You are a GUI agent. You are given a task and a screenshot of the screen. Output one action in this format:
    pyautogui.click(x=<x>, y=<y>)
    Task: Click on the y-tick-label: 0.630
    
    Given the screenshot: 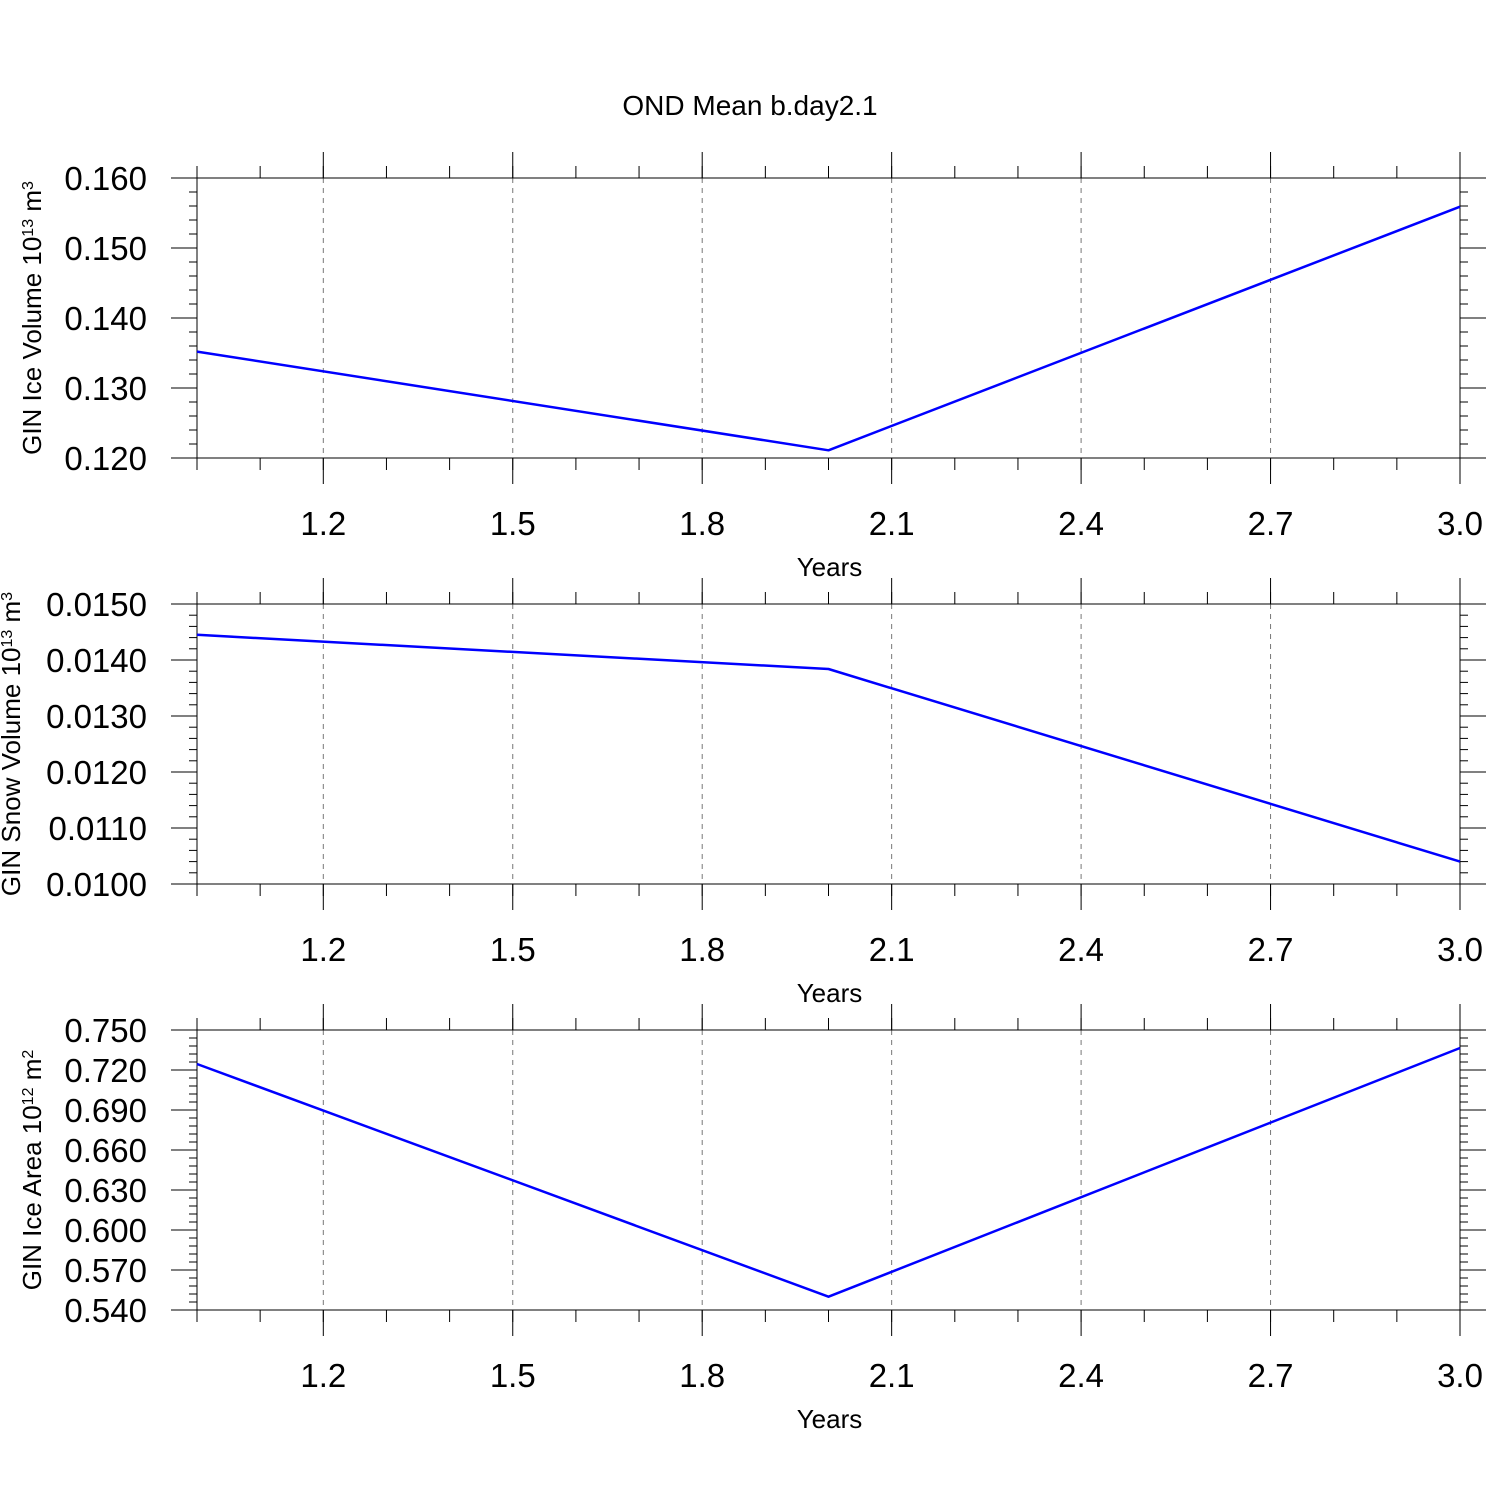 What is the action you would take?
    pyautogui.click(x=105, y=1190)
    